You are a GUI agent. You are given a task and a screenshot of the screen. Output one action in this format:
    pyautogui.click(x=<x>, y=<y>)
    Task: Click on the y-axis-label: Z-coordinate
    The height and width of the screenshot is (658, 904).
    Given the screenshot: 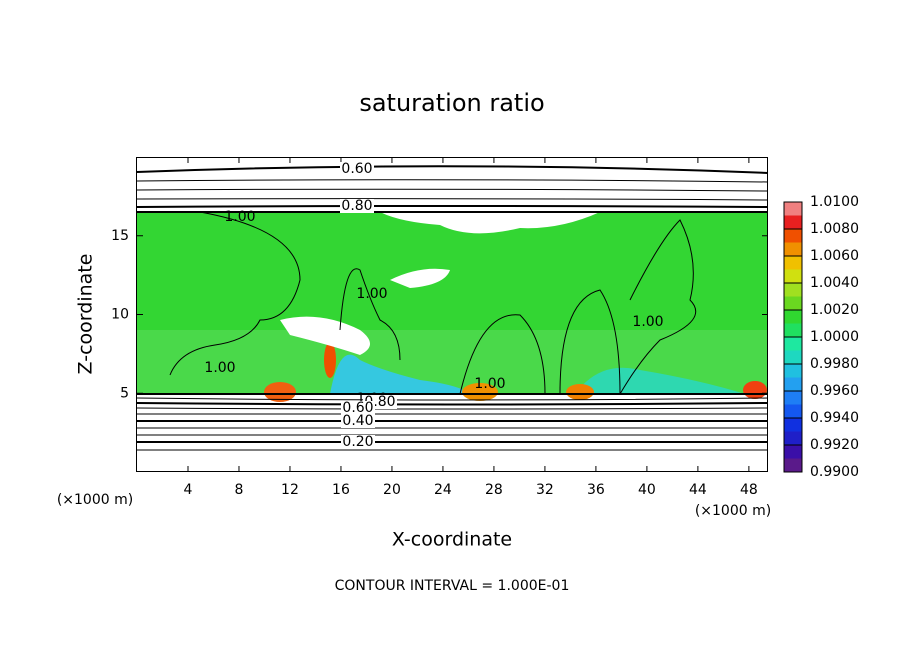 What is the action you would take?
    pyautogui.click(x=86, y=314)
    